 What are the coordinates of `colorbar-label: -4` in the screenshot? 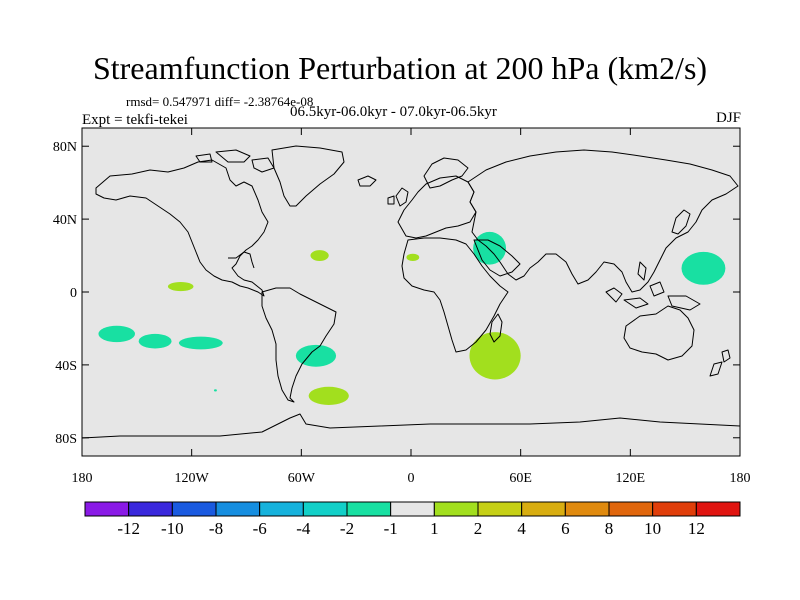 It's located at (303, 528).